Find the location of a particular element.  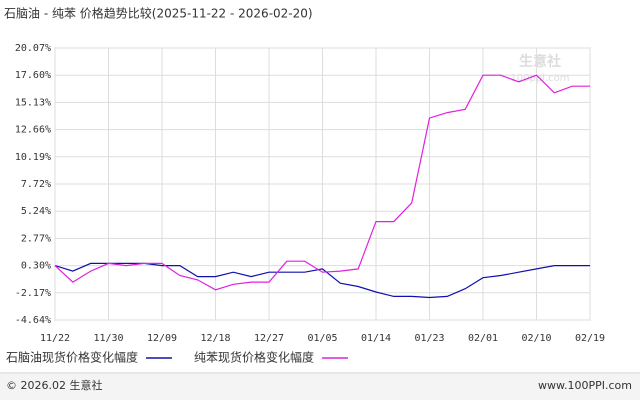

x-tick-label: 02/10 is located at coordinates (536, 338).